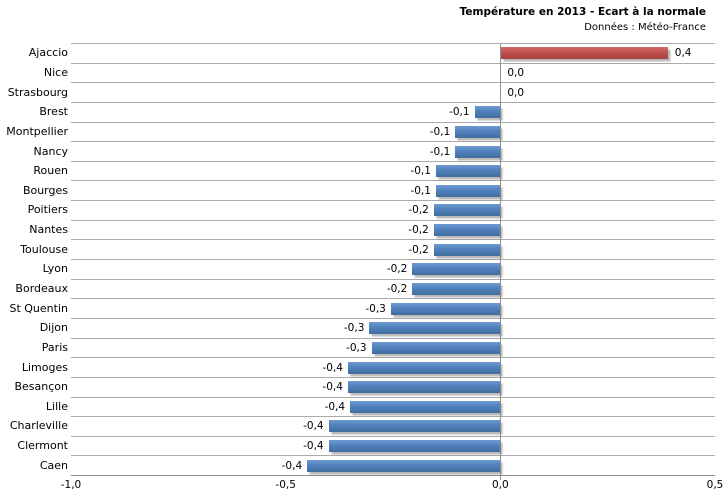  What do you see at coordinates (41, 288) in the screenshot?
I see `category-label: Bordeaux` at bounding box center [41, 288].